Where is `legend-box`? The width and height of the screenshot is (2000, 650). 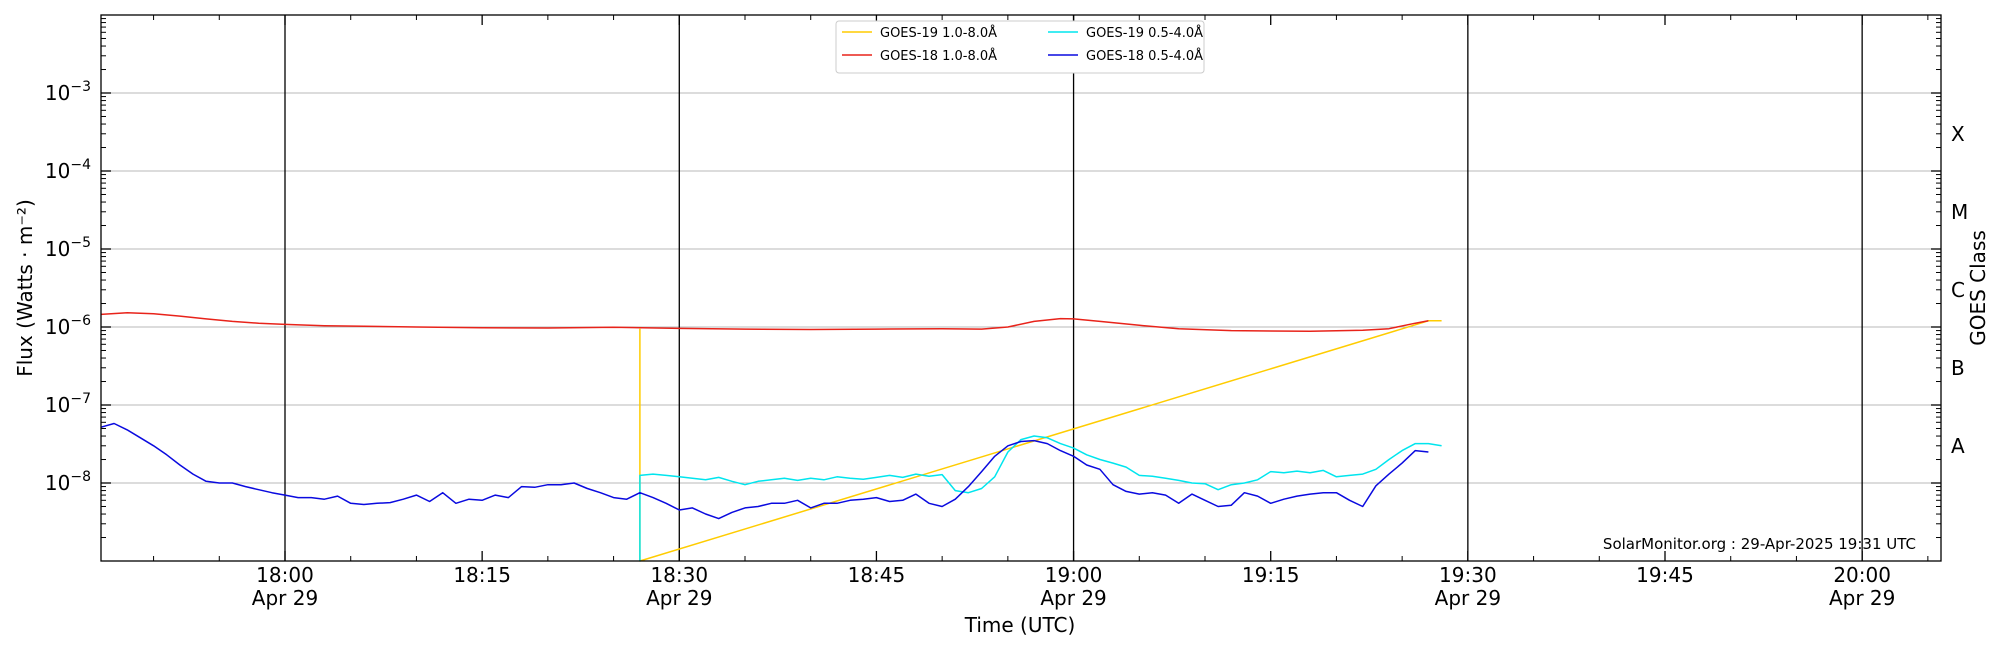 legend-box is located at coordinates (1020, 47).